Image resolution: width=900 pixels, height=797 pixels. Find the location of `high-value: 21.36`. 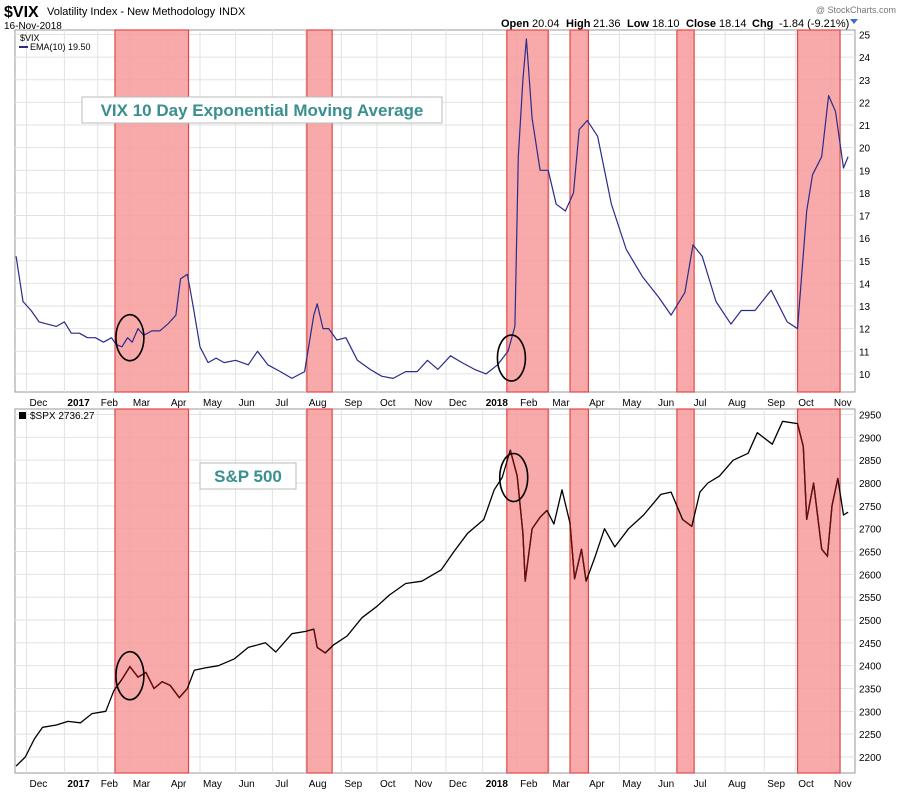

high-value: 21.36 is located at coordinates (607, 24).